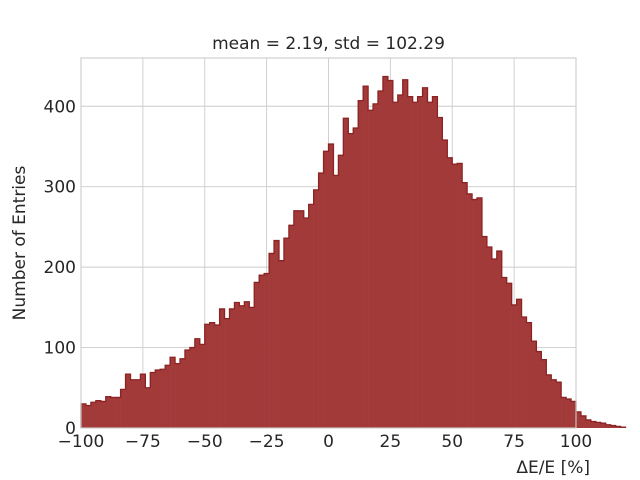 This screenshot has height=480, width=640. Describe the element at coordinates (325, 442) in the screenshot. I see `x-tick-labels: −100 −75 −50 −25 0 25 50 75 100` at that location.